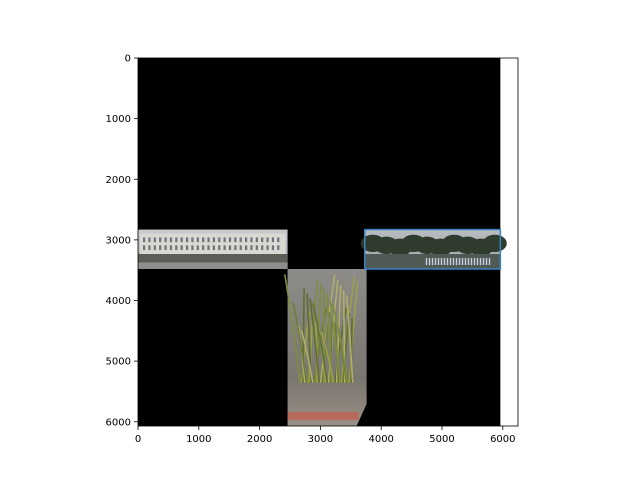  I want to click on y-tick-label: 2000, so click(118, 180).